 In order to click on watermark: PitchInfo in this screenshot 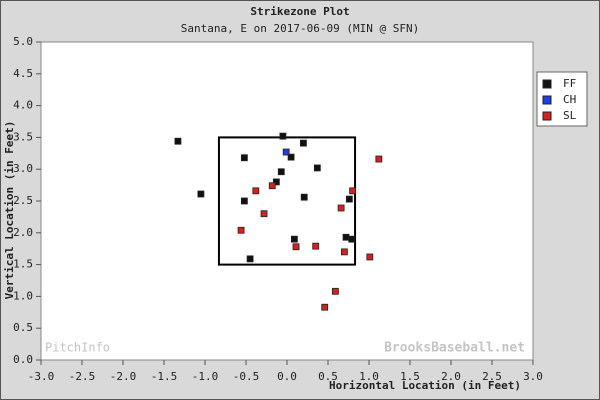, I will do `click(77, 348)`.